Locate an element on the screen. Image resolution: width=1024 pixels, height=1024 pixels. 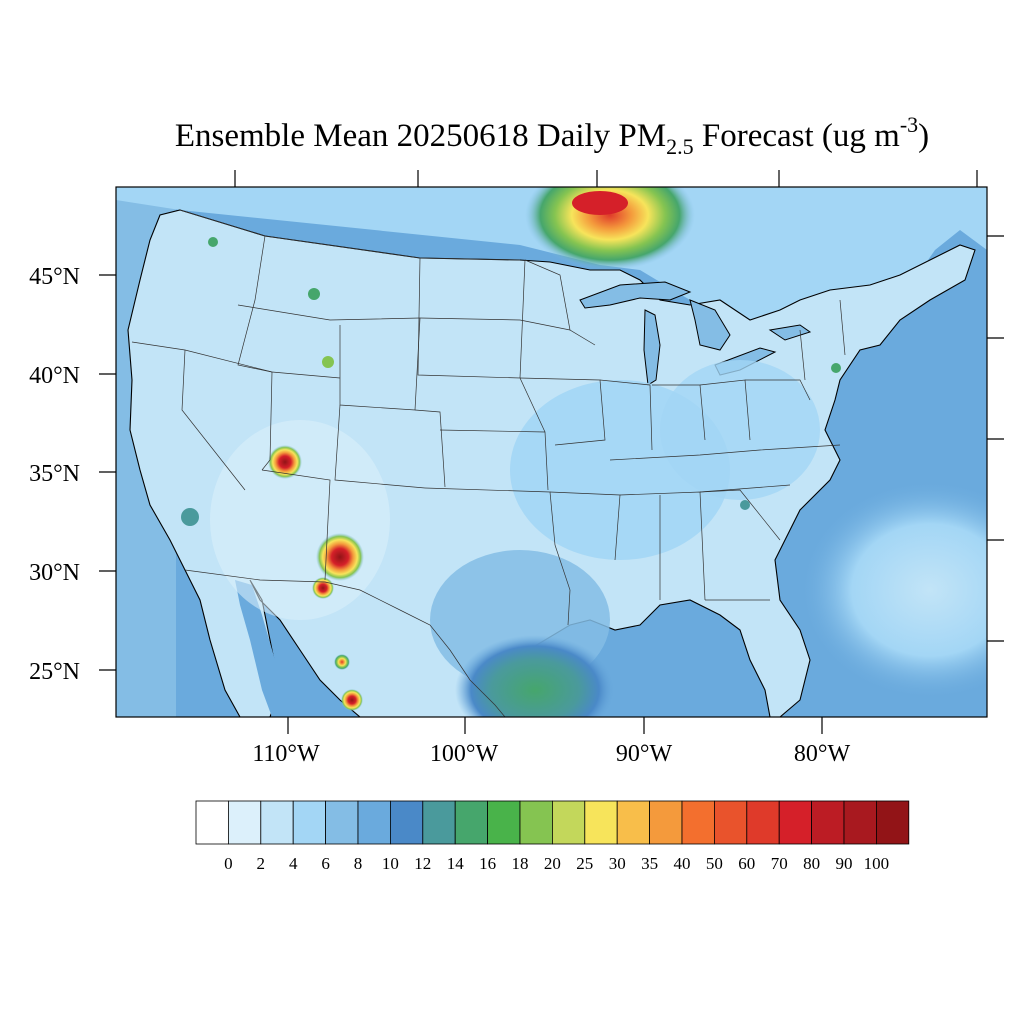
colorbar-label: 40 is located at coordinates (682, 863).